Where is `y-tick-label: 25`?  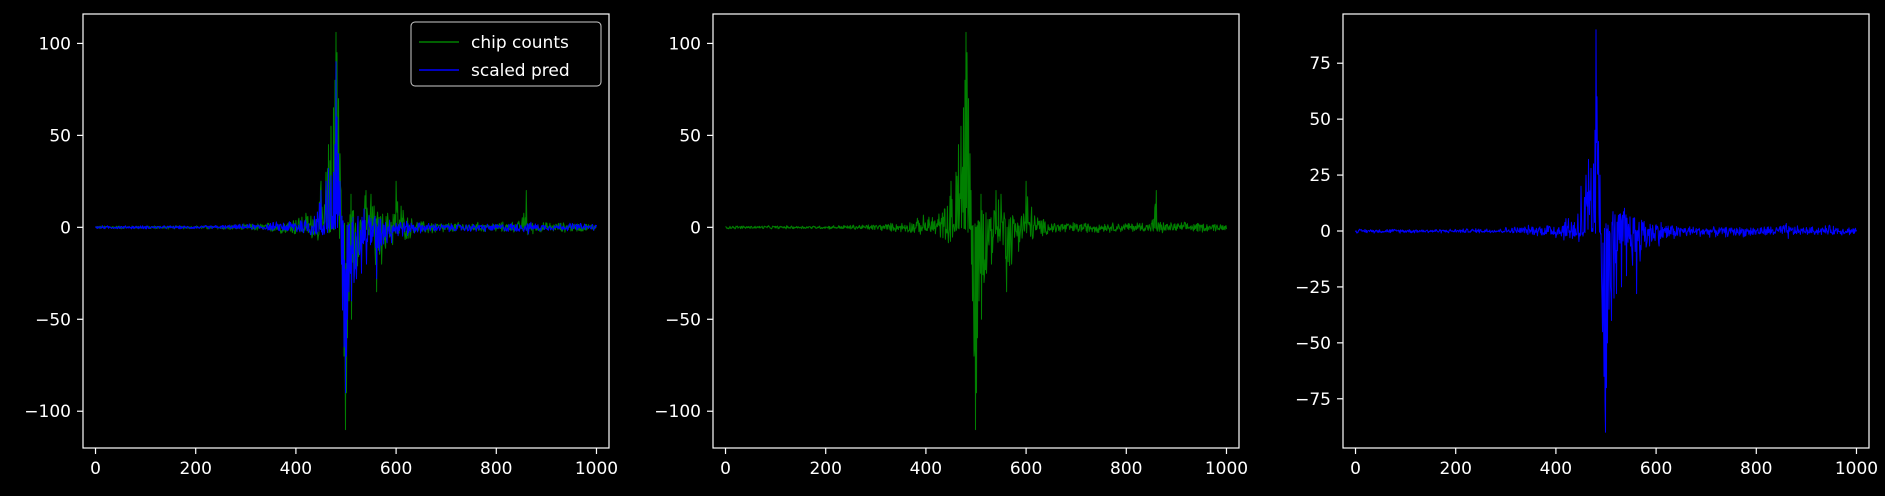 y-tick-label: 25 is located at coordinates (1320, 176).